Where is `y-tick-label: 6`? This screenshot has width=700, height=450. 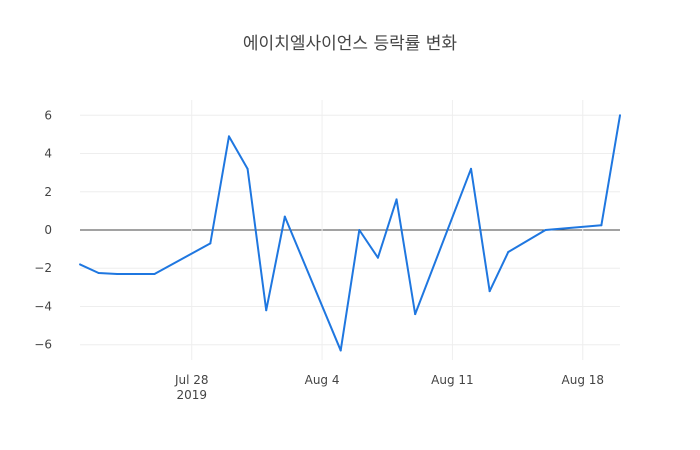
y-tick-label: 6 is located at coordinates (48, 115).